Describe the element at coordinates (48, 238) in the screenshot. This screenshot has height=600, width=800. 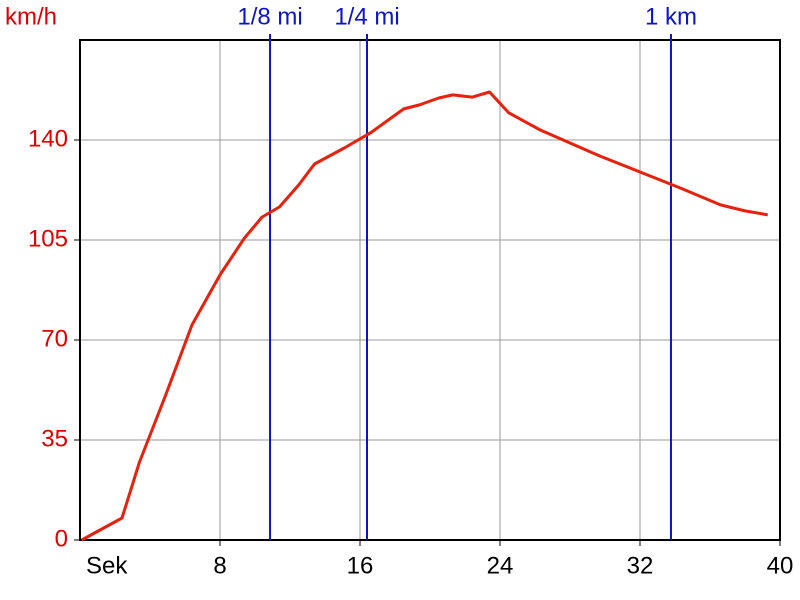
I see `y-tick-label: 105` at that location.